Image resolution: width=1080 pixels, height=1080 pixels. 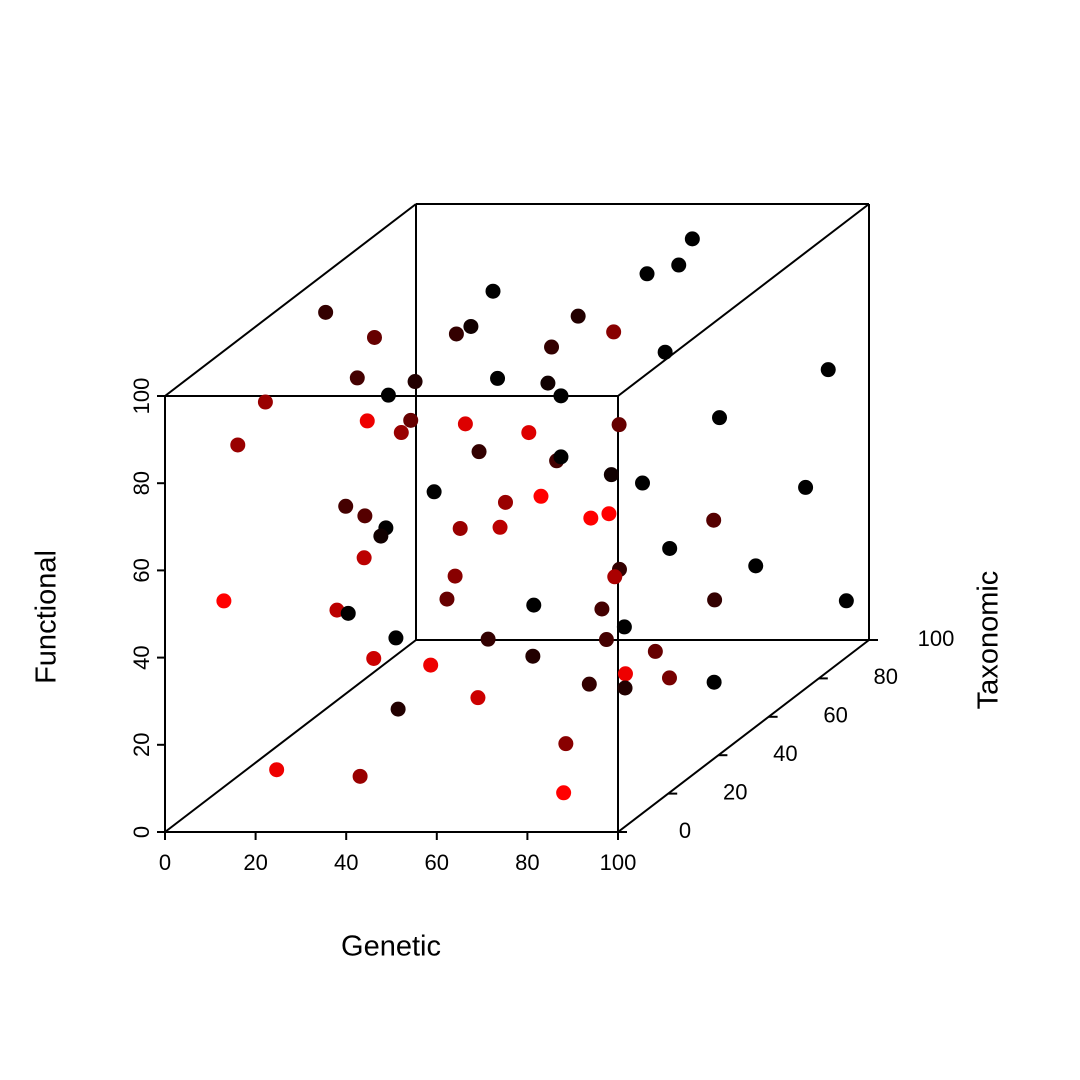 I want to click on x-tick-label: 60, so click(x=437, y=862).